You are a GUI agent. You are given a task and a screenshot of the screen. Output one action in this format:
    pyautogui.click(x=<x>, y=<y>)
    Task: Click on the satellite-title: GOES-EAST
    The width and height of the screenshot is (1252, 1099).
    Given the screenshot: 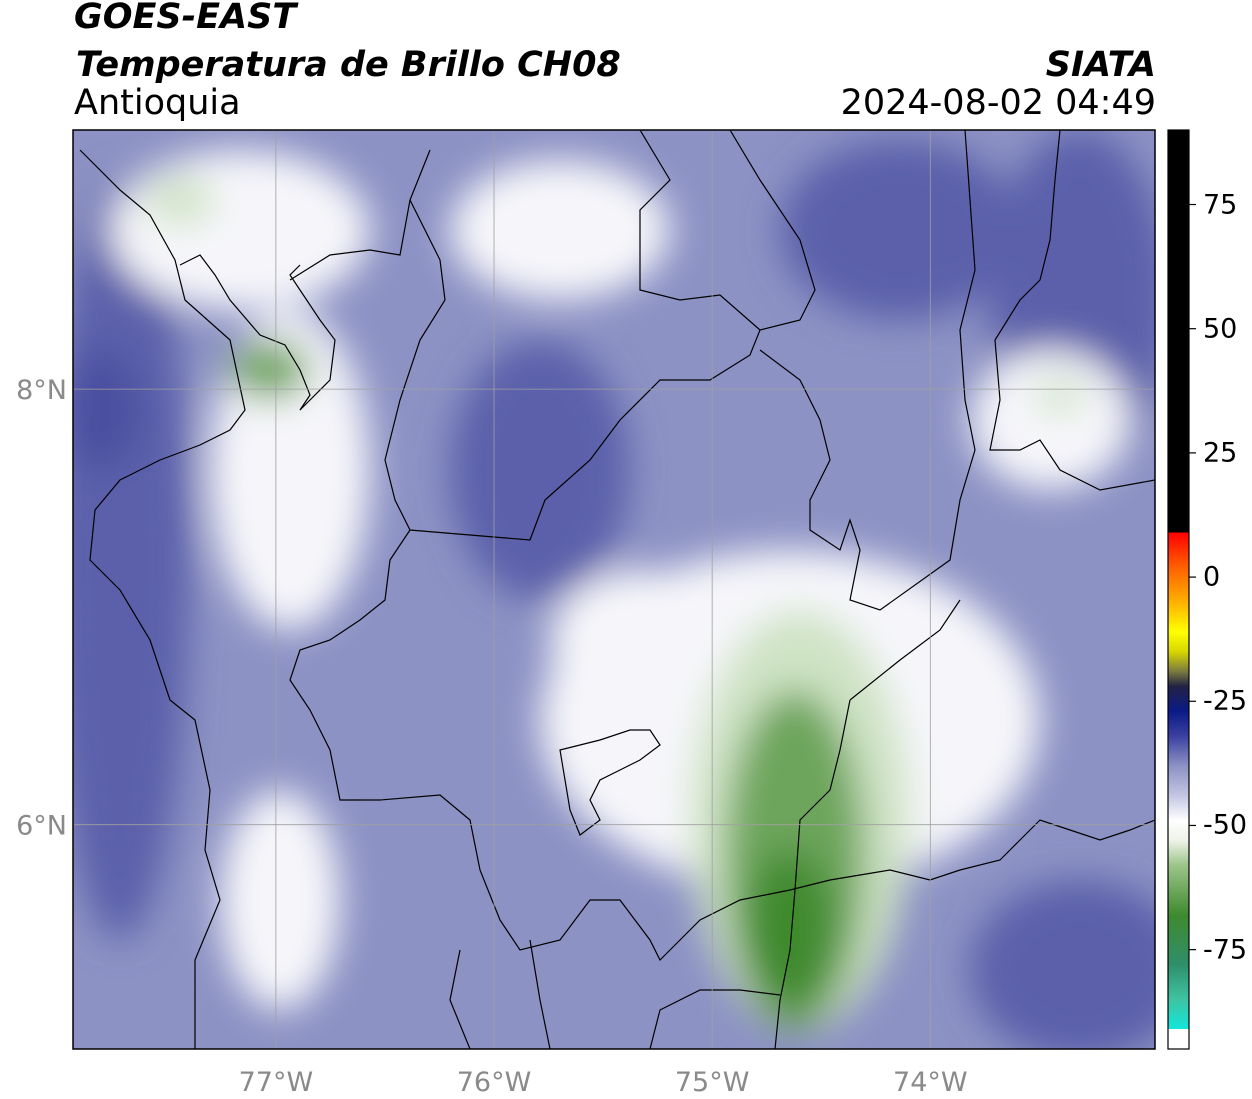 What is the action you would take?
    pyautogui.click(x=185, y=18)
    